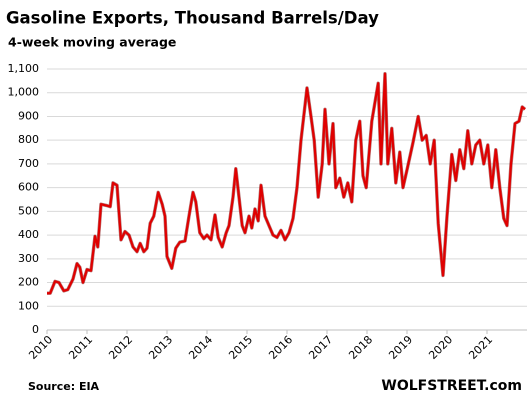 The width and height of the screenshot is (529, 404). Describe the element at coordinates (28, 163) in the screenshot. I see `y-tick-label: 700` at that location.